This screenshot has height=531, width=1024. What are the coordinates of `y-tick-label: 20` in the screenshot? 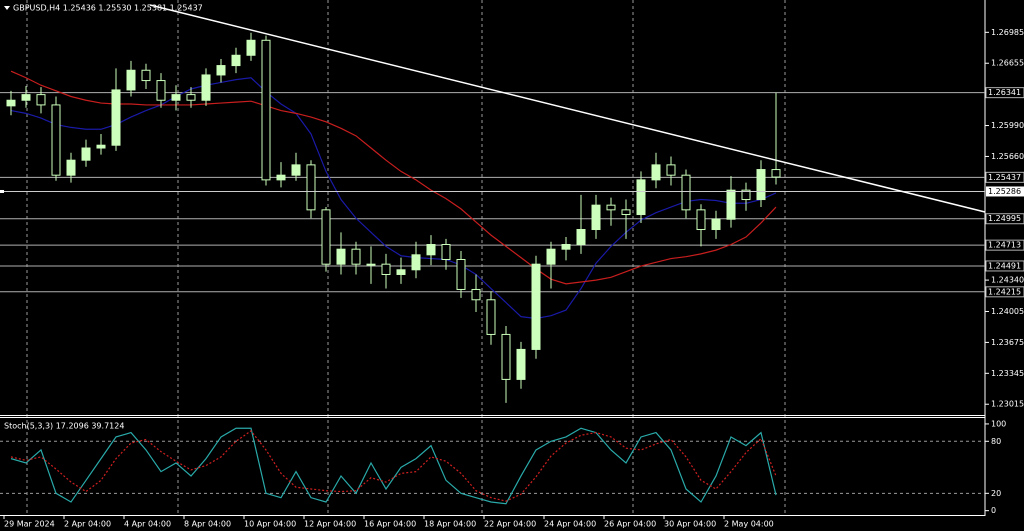 It's located at (996, 493).